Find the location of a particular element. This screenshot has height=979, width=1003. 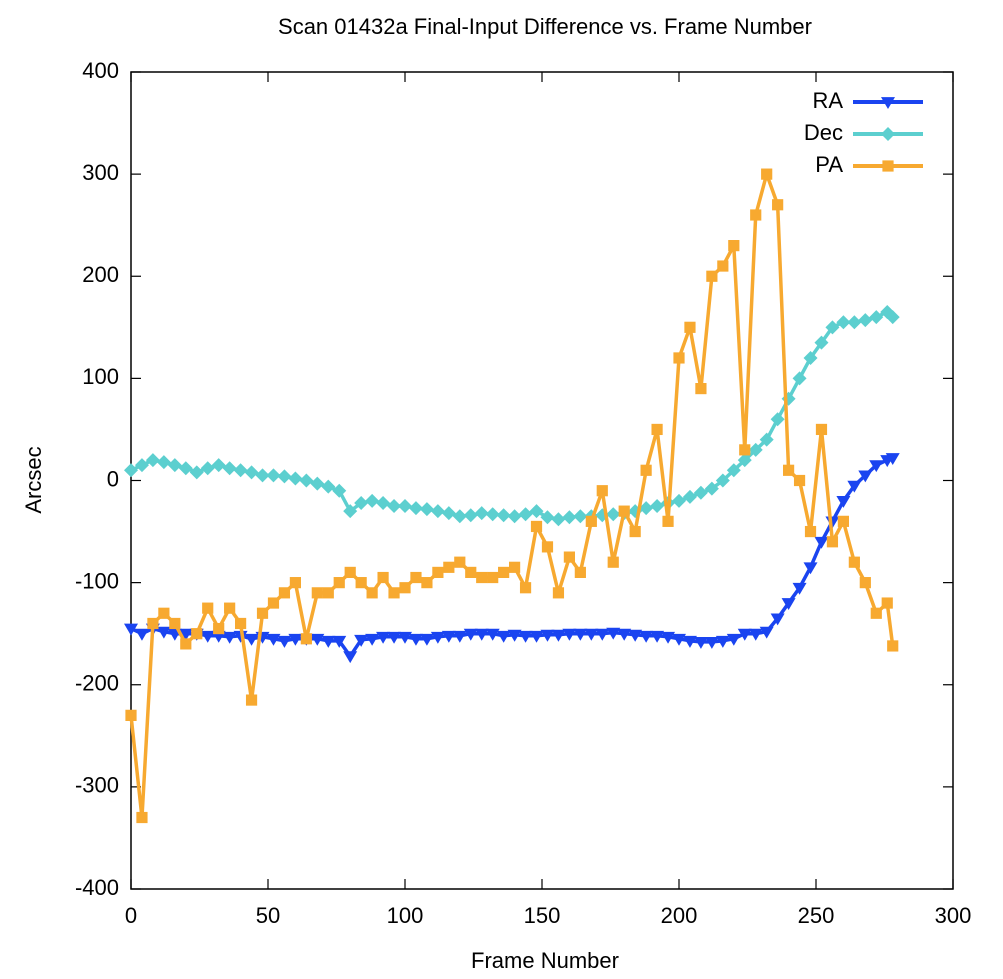

y-tick-label: 200 is located at coordinates (100, 274).